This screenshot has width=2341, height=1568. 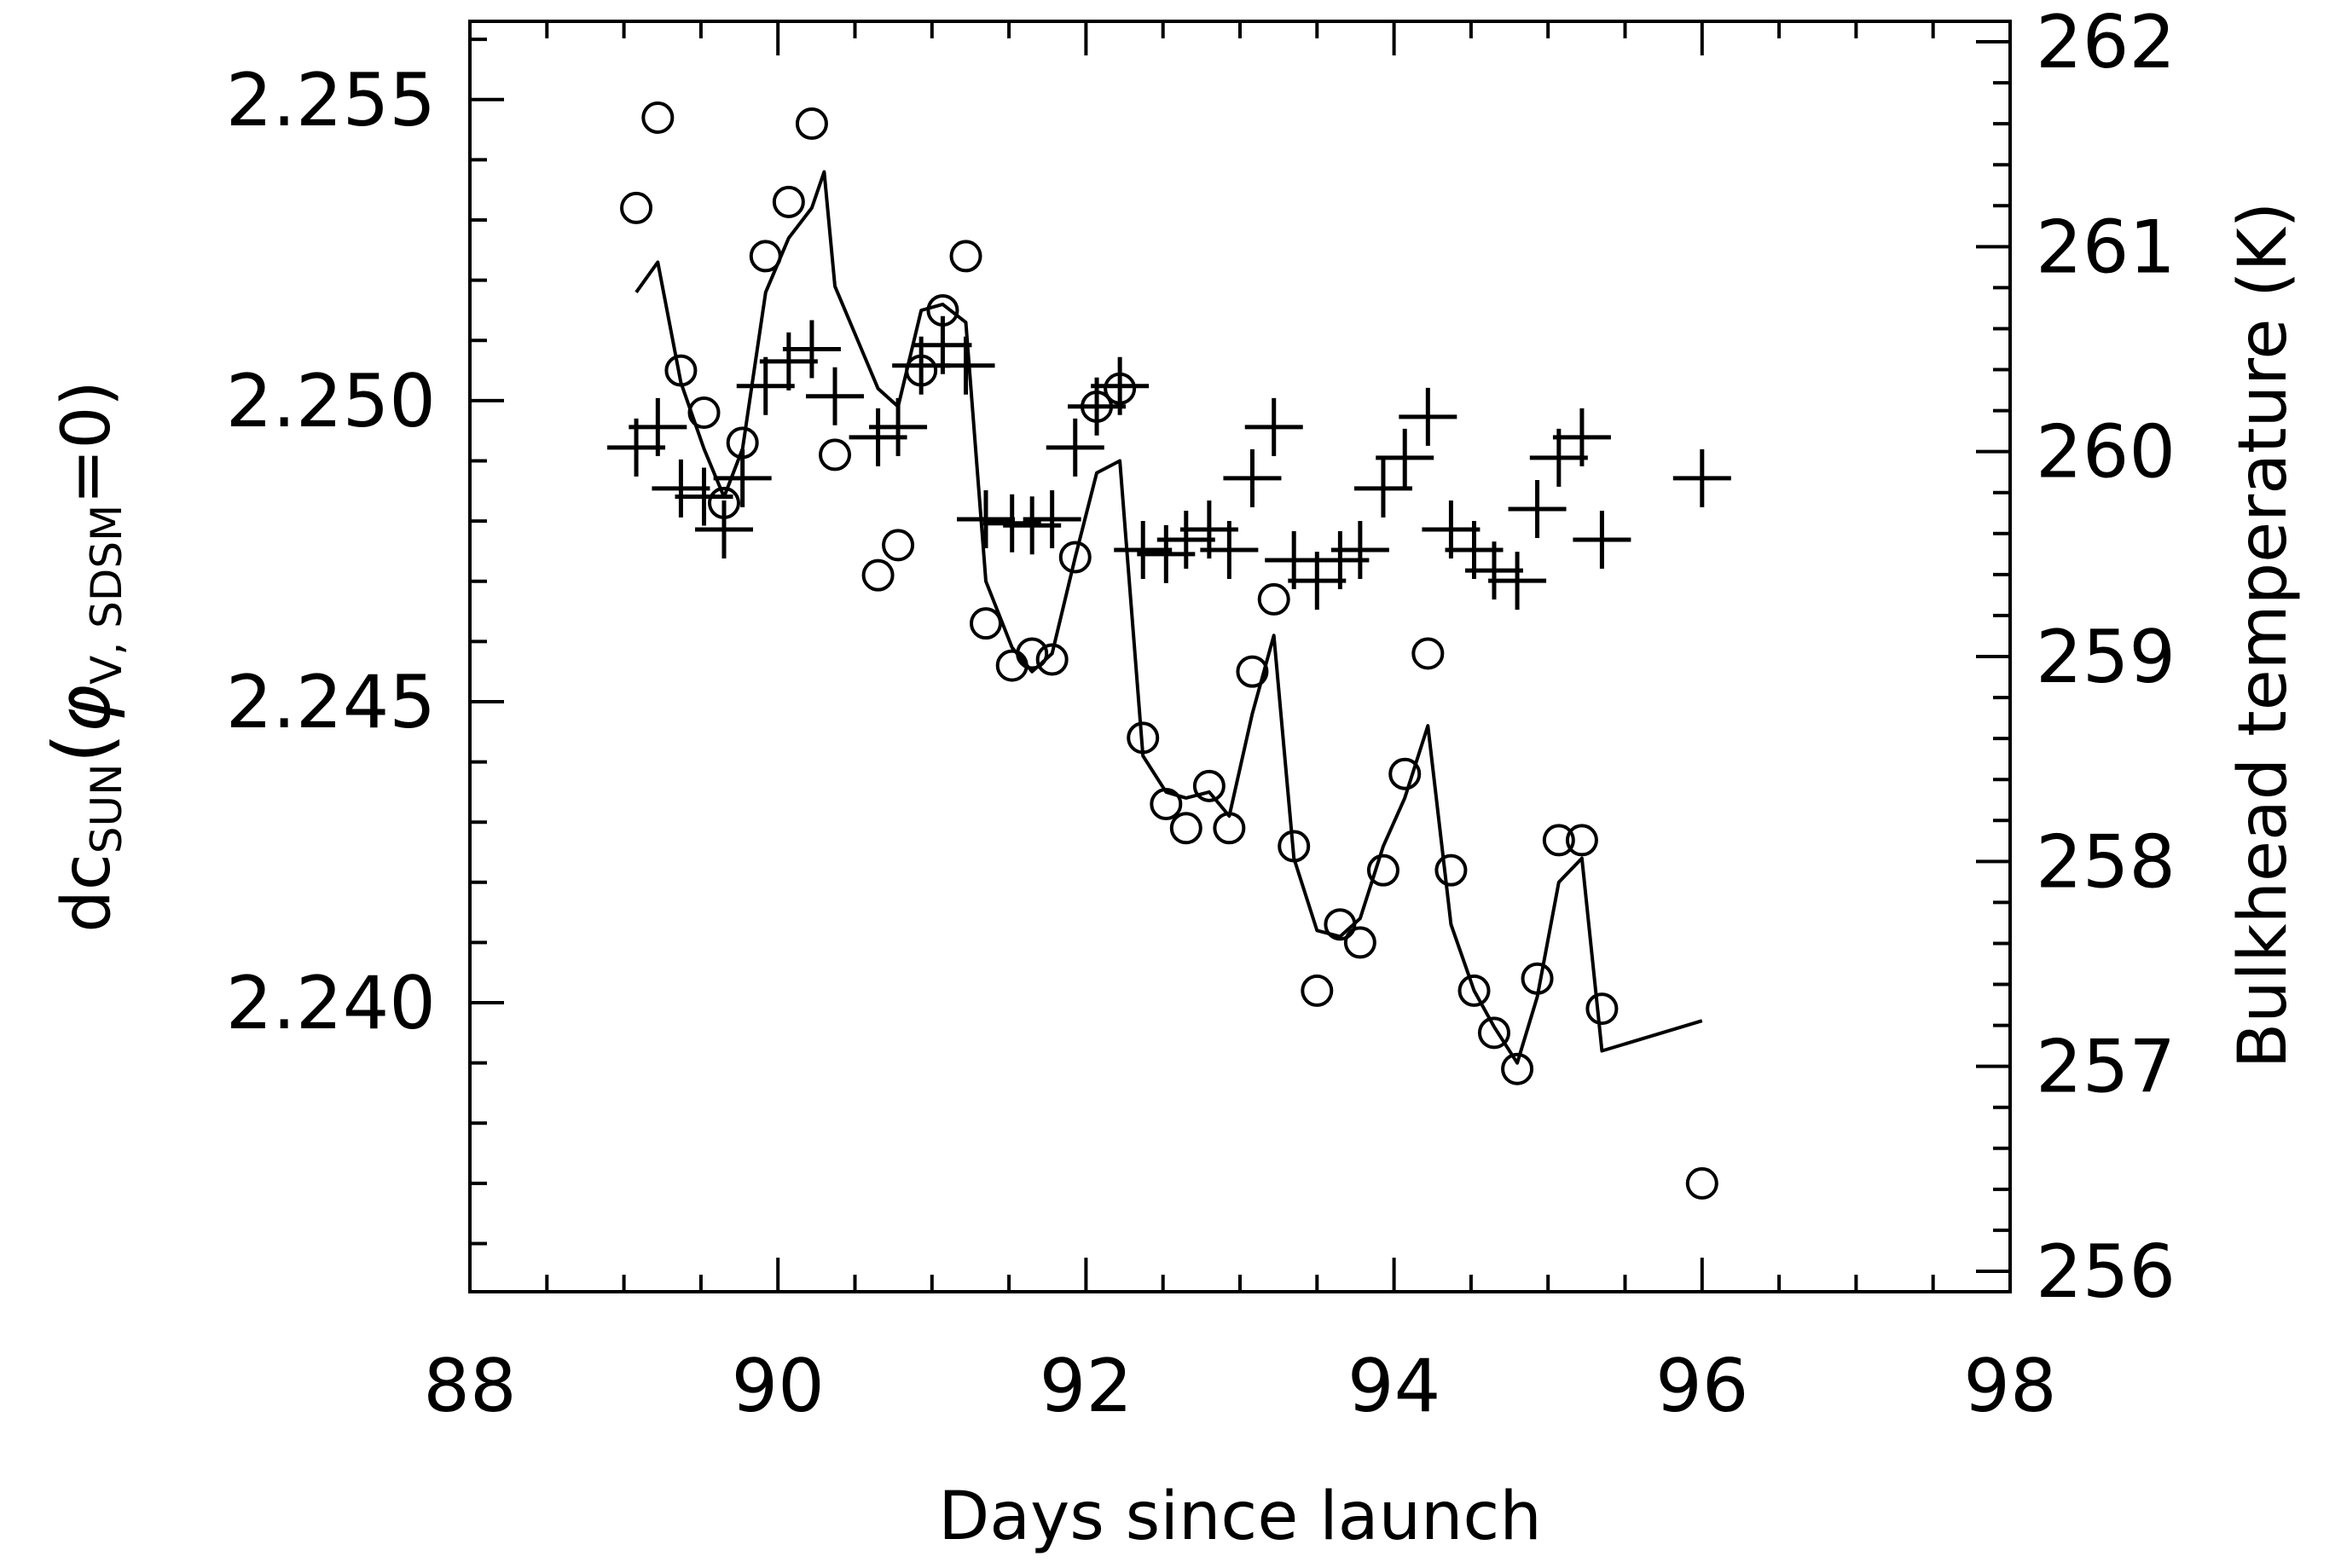 What do you see at coordinates (2106, 862) in the screenshot?
I see `y2-tick-label: 258` at bounding box center [2106, 862].